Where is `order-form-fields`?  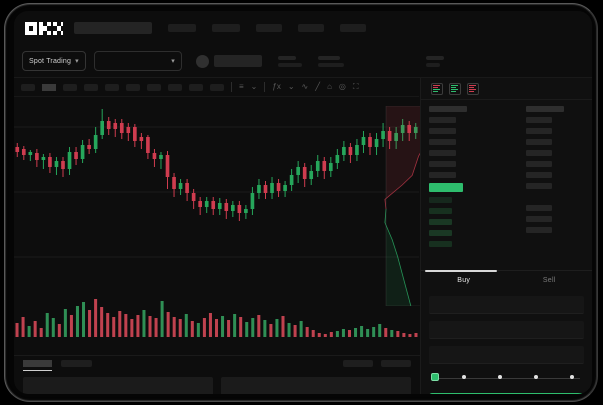 order-form-fields is located at coordinates (506, 327).